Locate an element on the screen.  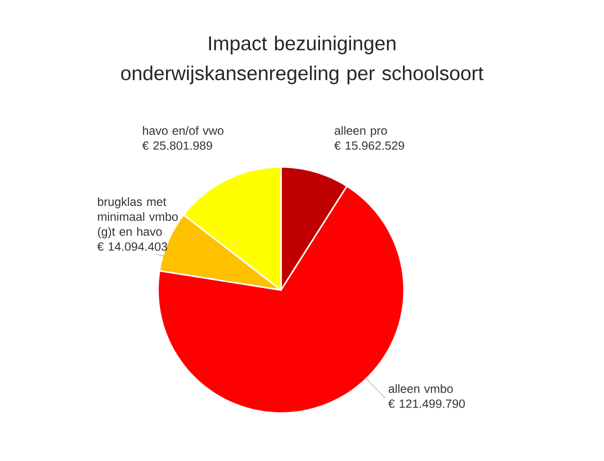
slice-label: alleen pro is located at coordinates (360, 132).